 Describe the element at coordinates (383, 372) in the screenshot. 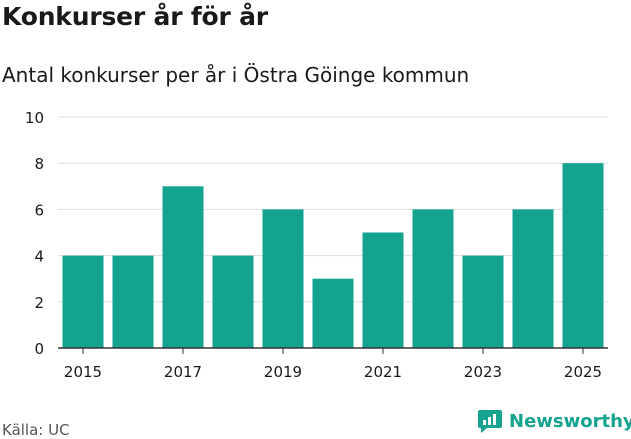

I see `x-tick-label: 2021` at that location.